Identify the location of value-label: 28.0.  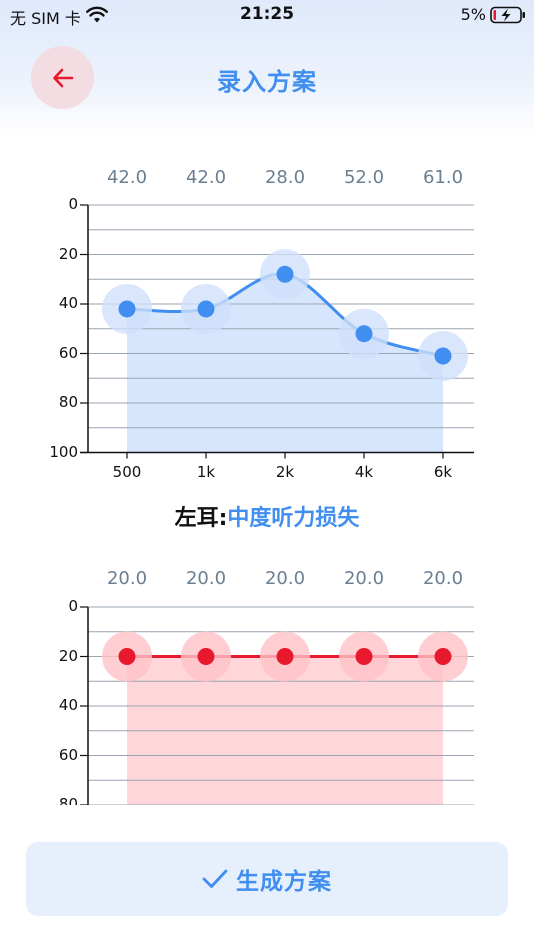
(285, 177).